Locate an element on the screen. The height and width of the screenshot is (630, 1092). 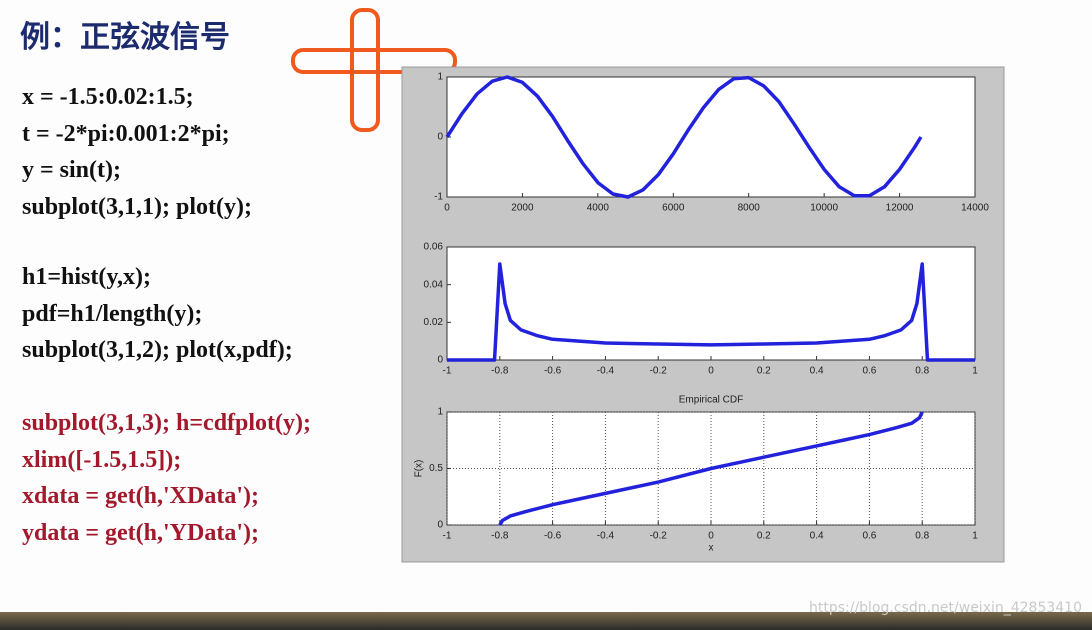
annotation-cross is located at coordinates (374, 70).